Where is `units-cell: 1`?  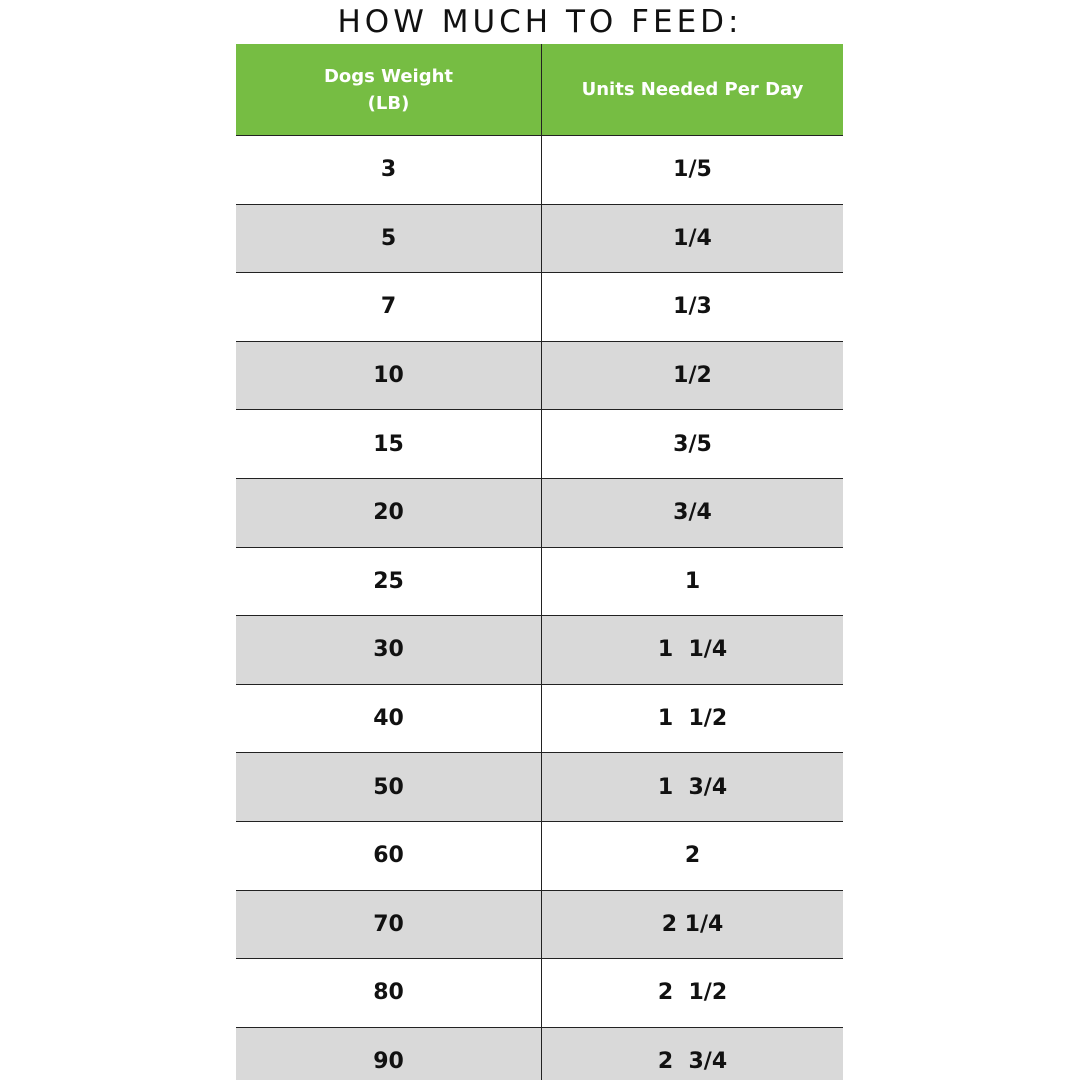 units-cell: 1 is located at coordinates (692, 581).